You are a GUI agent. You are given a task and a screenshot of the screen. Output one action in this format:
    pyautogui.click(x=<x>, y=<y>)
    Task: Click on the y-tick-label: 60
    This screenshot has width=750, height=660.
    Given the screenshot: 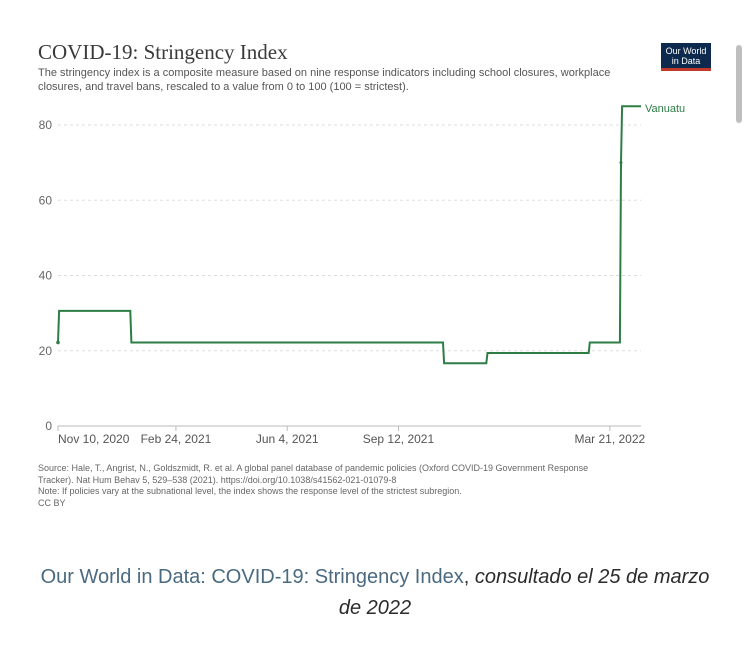 What is the action you would take?
    pyautogui.click(x=46, y=200)
    